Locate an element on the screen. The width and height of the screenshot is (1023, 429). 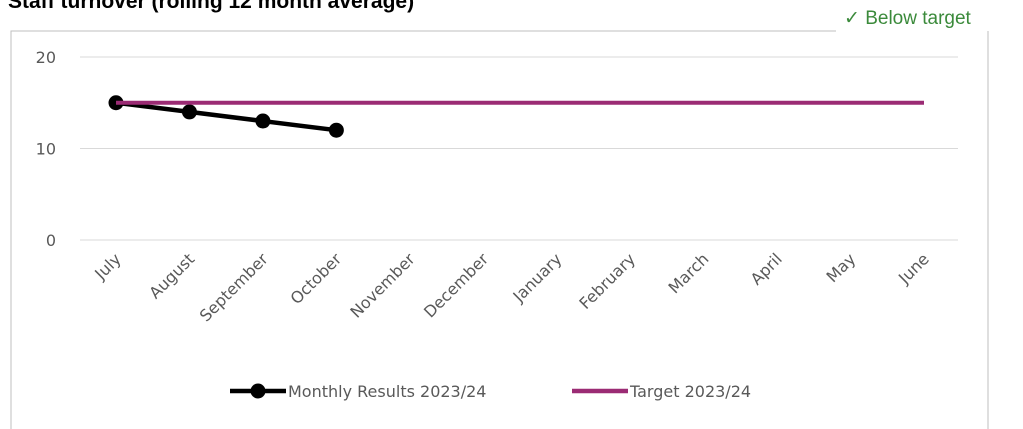
legend-marker is located at coordinates (258, 391).